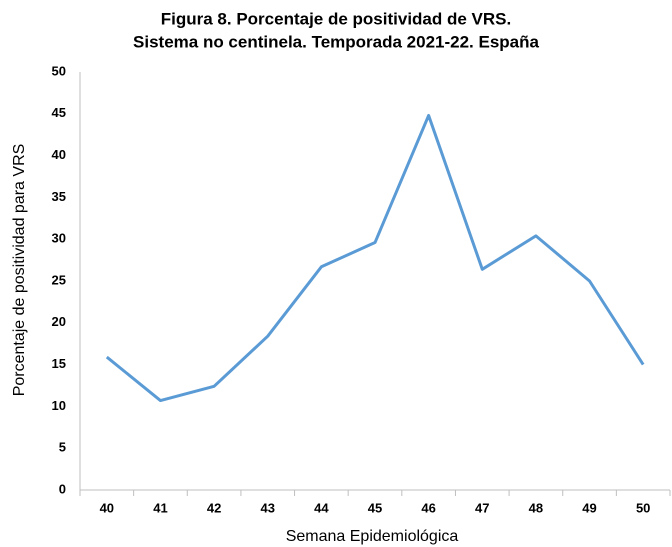 Image resolution: width=672 pixels, height=547 pixels. What do you see at coordinates (62, 447) in the screenshot?
I see `y-tick-label: 5` at bounding box center [62, 447].